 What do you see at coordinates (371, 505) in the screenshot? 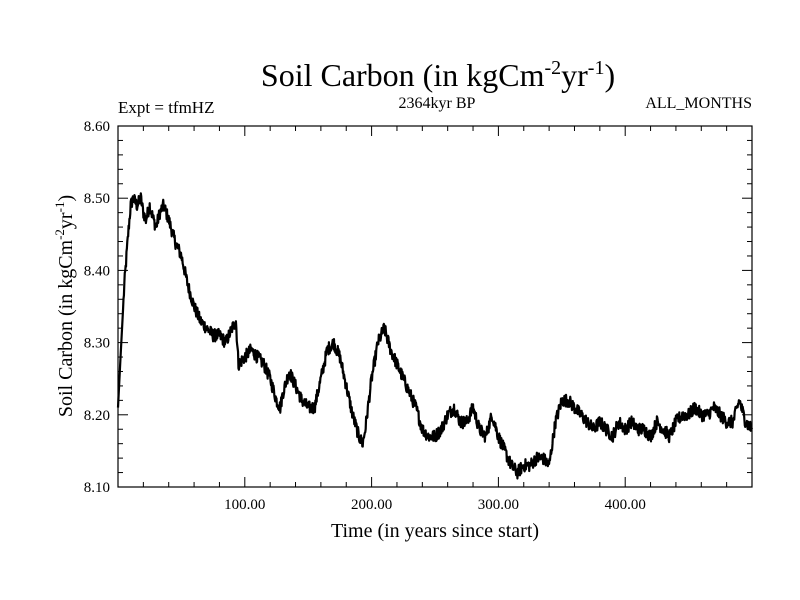
I see `x-tick-label: 200.00` at bounding box center [371, 505].